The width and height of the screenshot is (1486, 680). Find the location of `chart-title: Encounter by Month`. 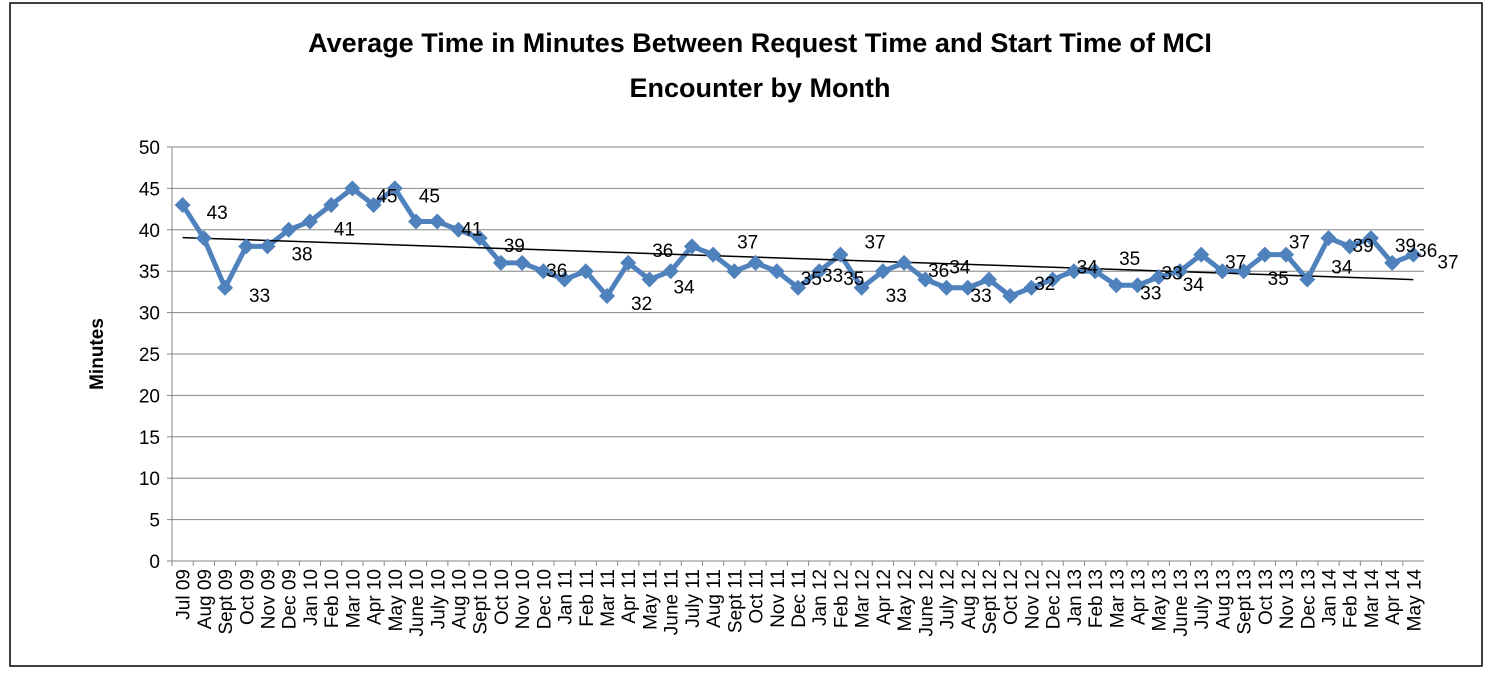

chart-title: Encounter by Month is located at coordinates (760, 88).